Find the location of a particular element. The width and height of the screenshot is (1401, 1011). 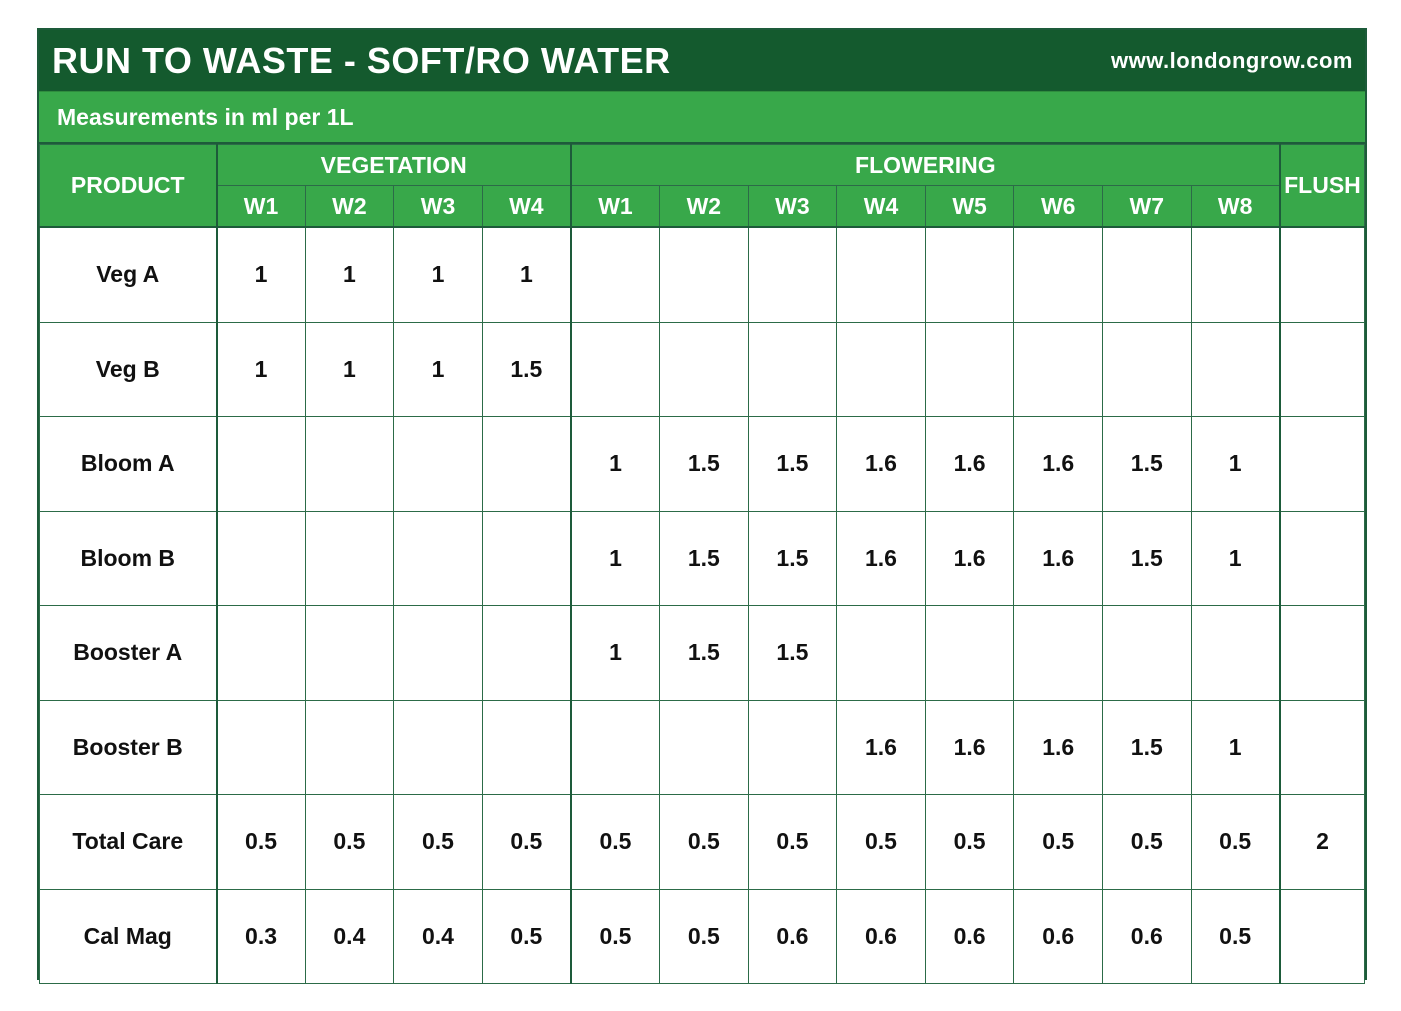

week-header: W7 is located at coordinates (1146, 206).